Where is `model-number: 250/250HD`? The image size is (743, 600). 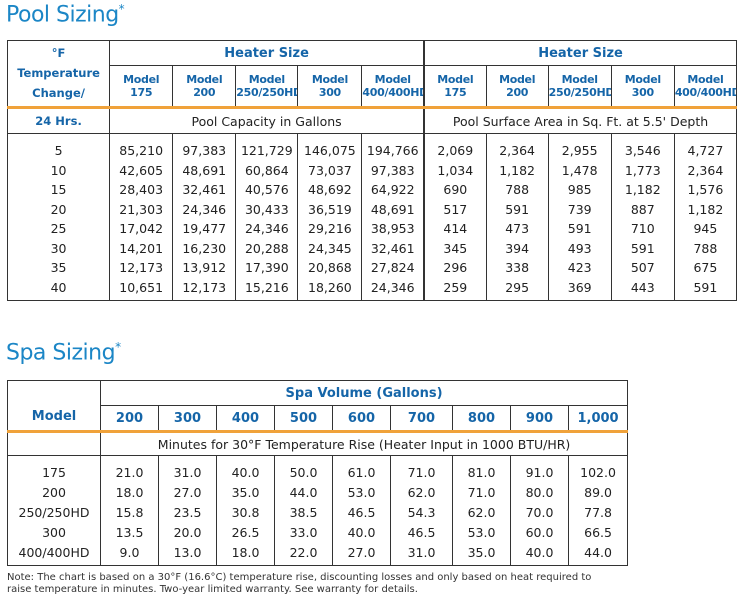 model-number: 250/250HD is located at coordinates (267, 92).